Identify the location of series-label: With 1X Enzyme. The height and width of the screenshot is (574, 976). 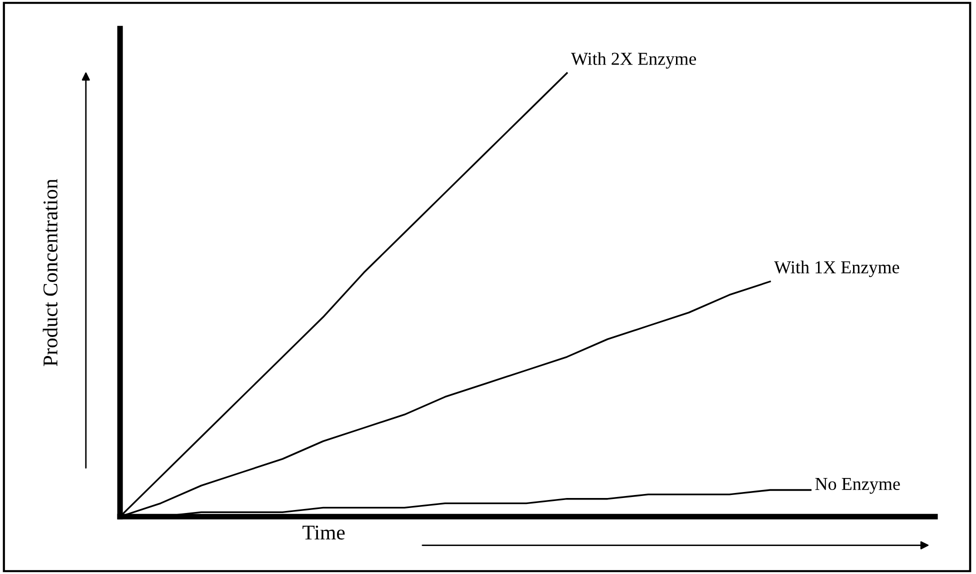
(837, 269).